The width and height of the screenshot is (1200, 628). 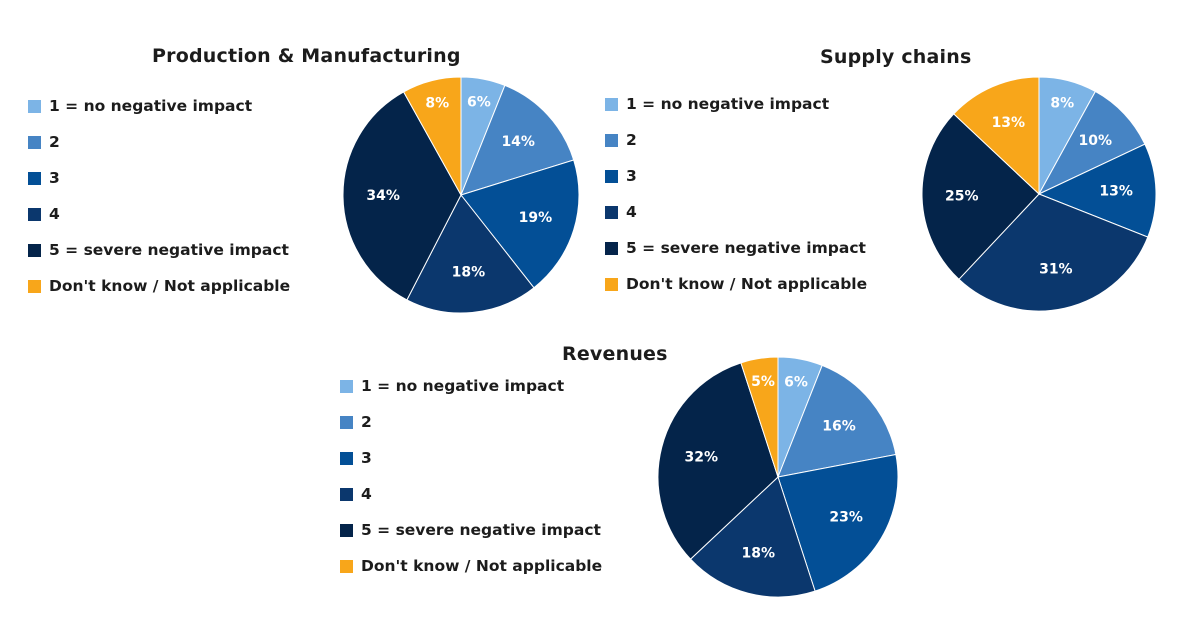 I want to click on slice-label: 19%, so click(x=536, y=218).